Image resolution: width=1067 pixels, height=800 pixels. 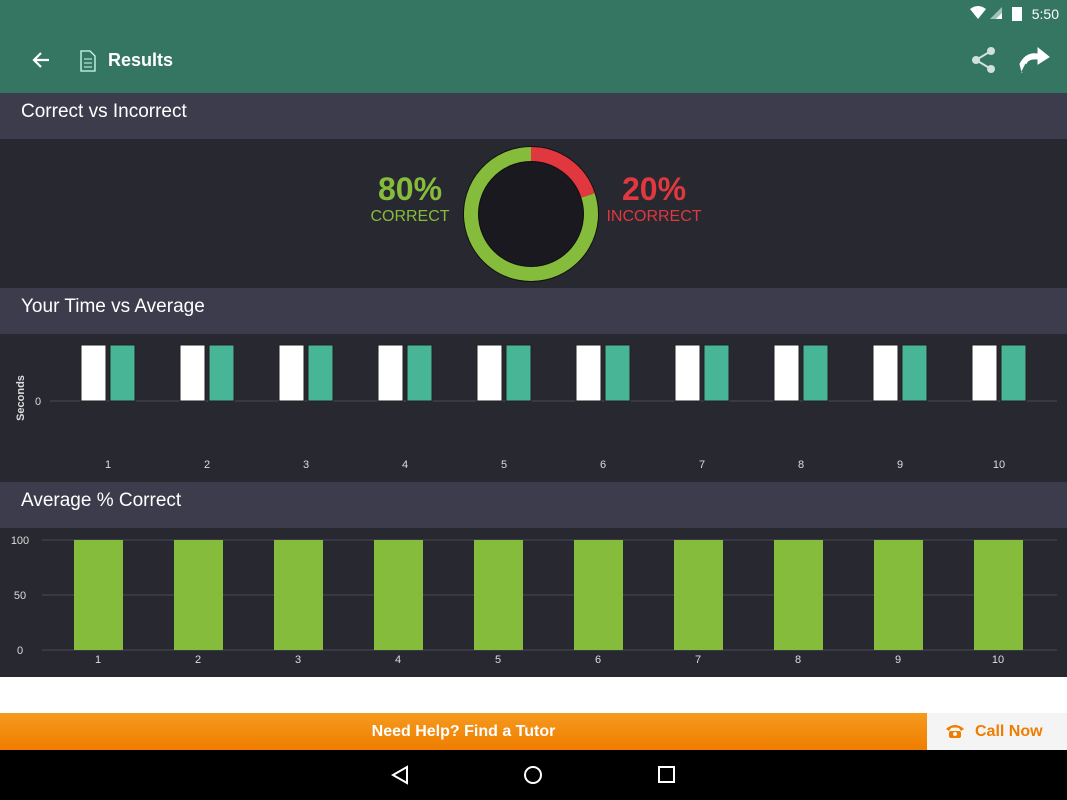 What do you see at coordinates (41, 60) in the screenshot?
I see `arrow-left-icon` at bounding box center [41, 60].